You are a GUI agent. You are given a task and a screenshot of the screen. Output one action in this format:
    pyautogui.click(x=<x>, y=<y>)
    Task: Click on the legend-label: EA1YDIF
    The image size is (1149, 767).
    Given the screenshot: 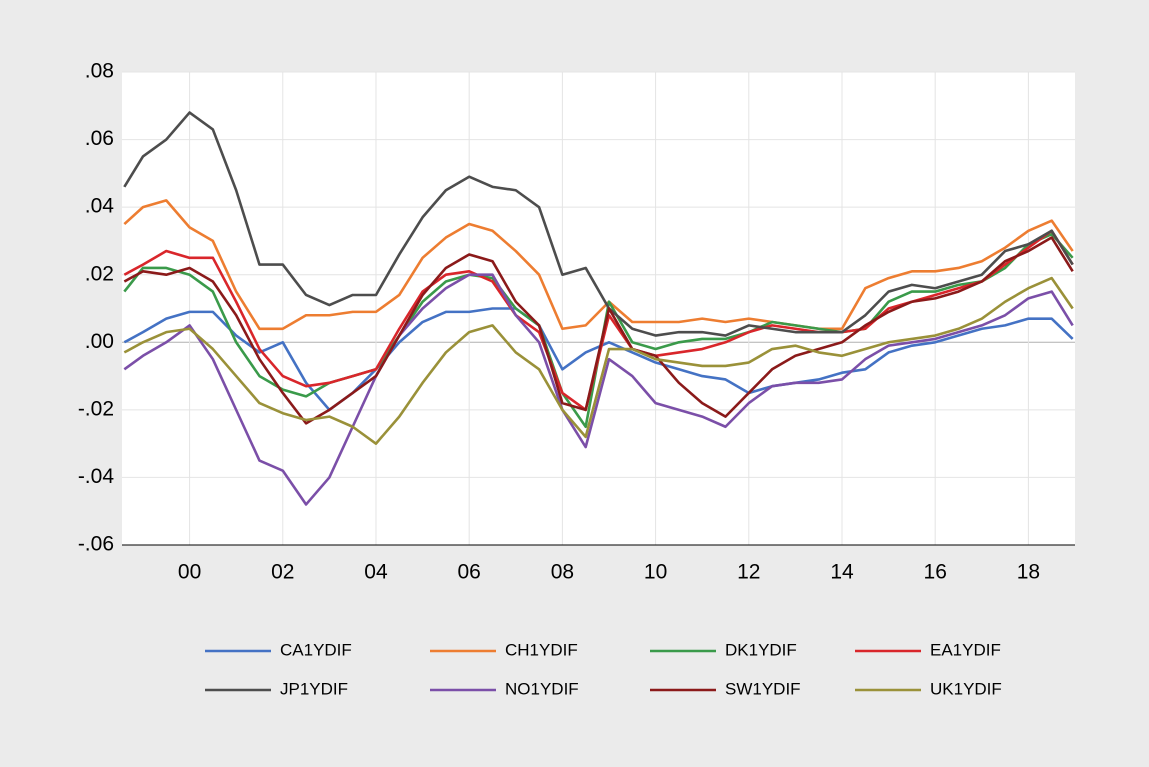 What is the action you would take?
    pyautogui.click(x=965, y=649)
    